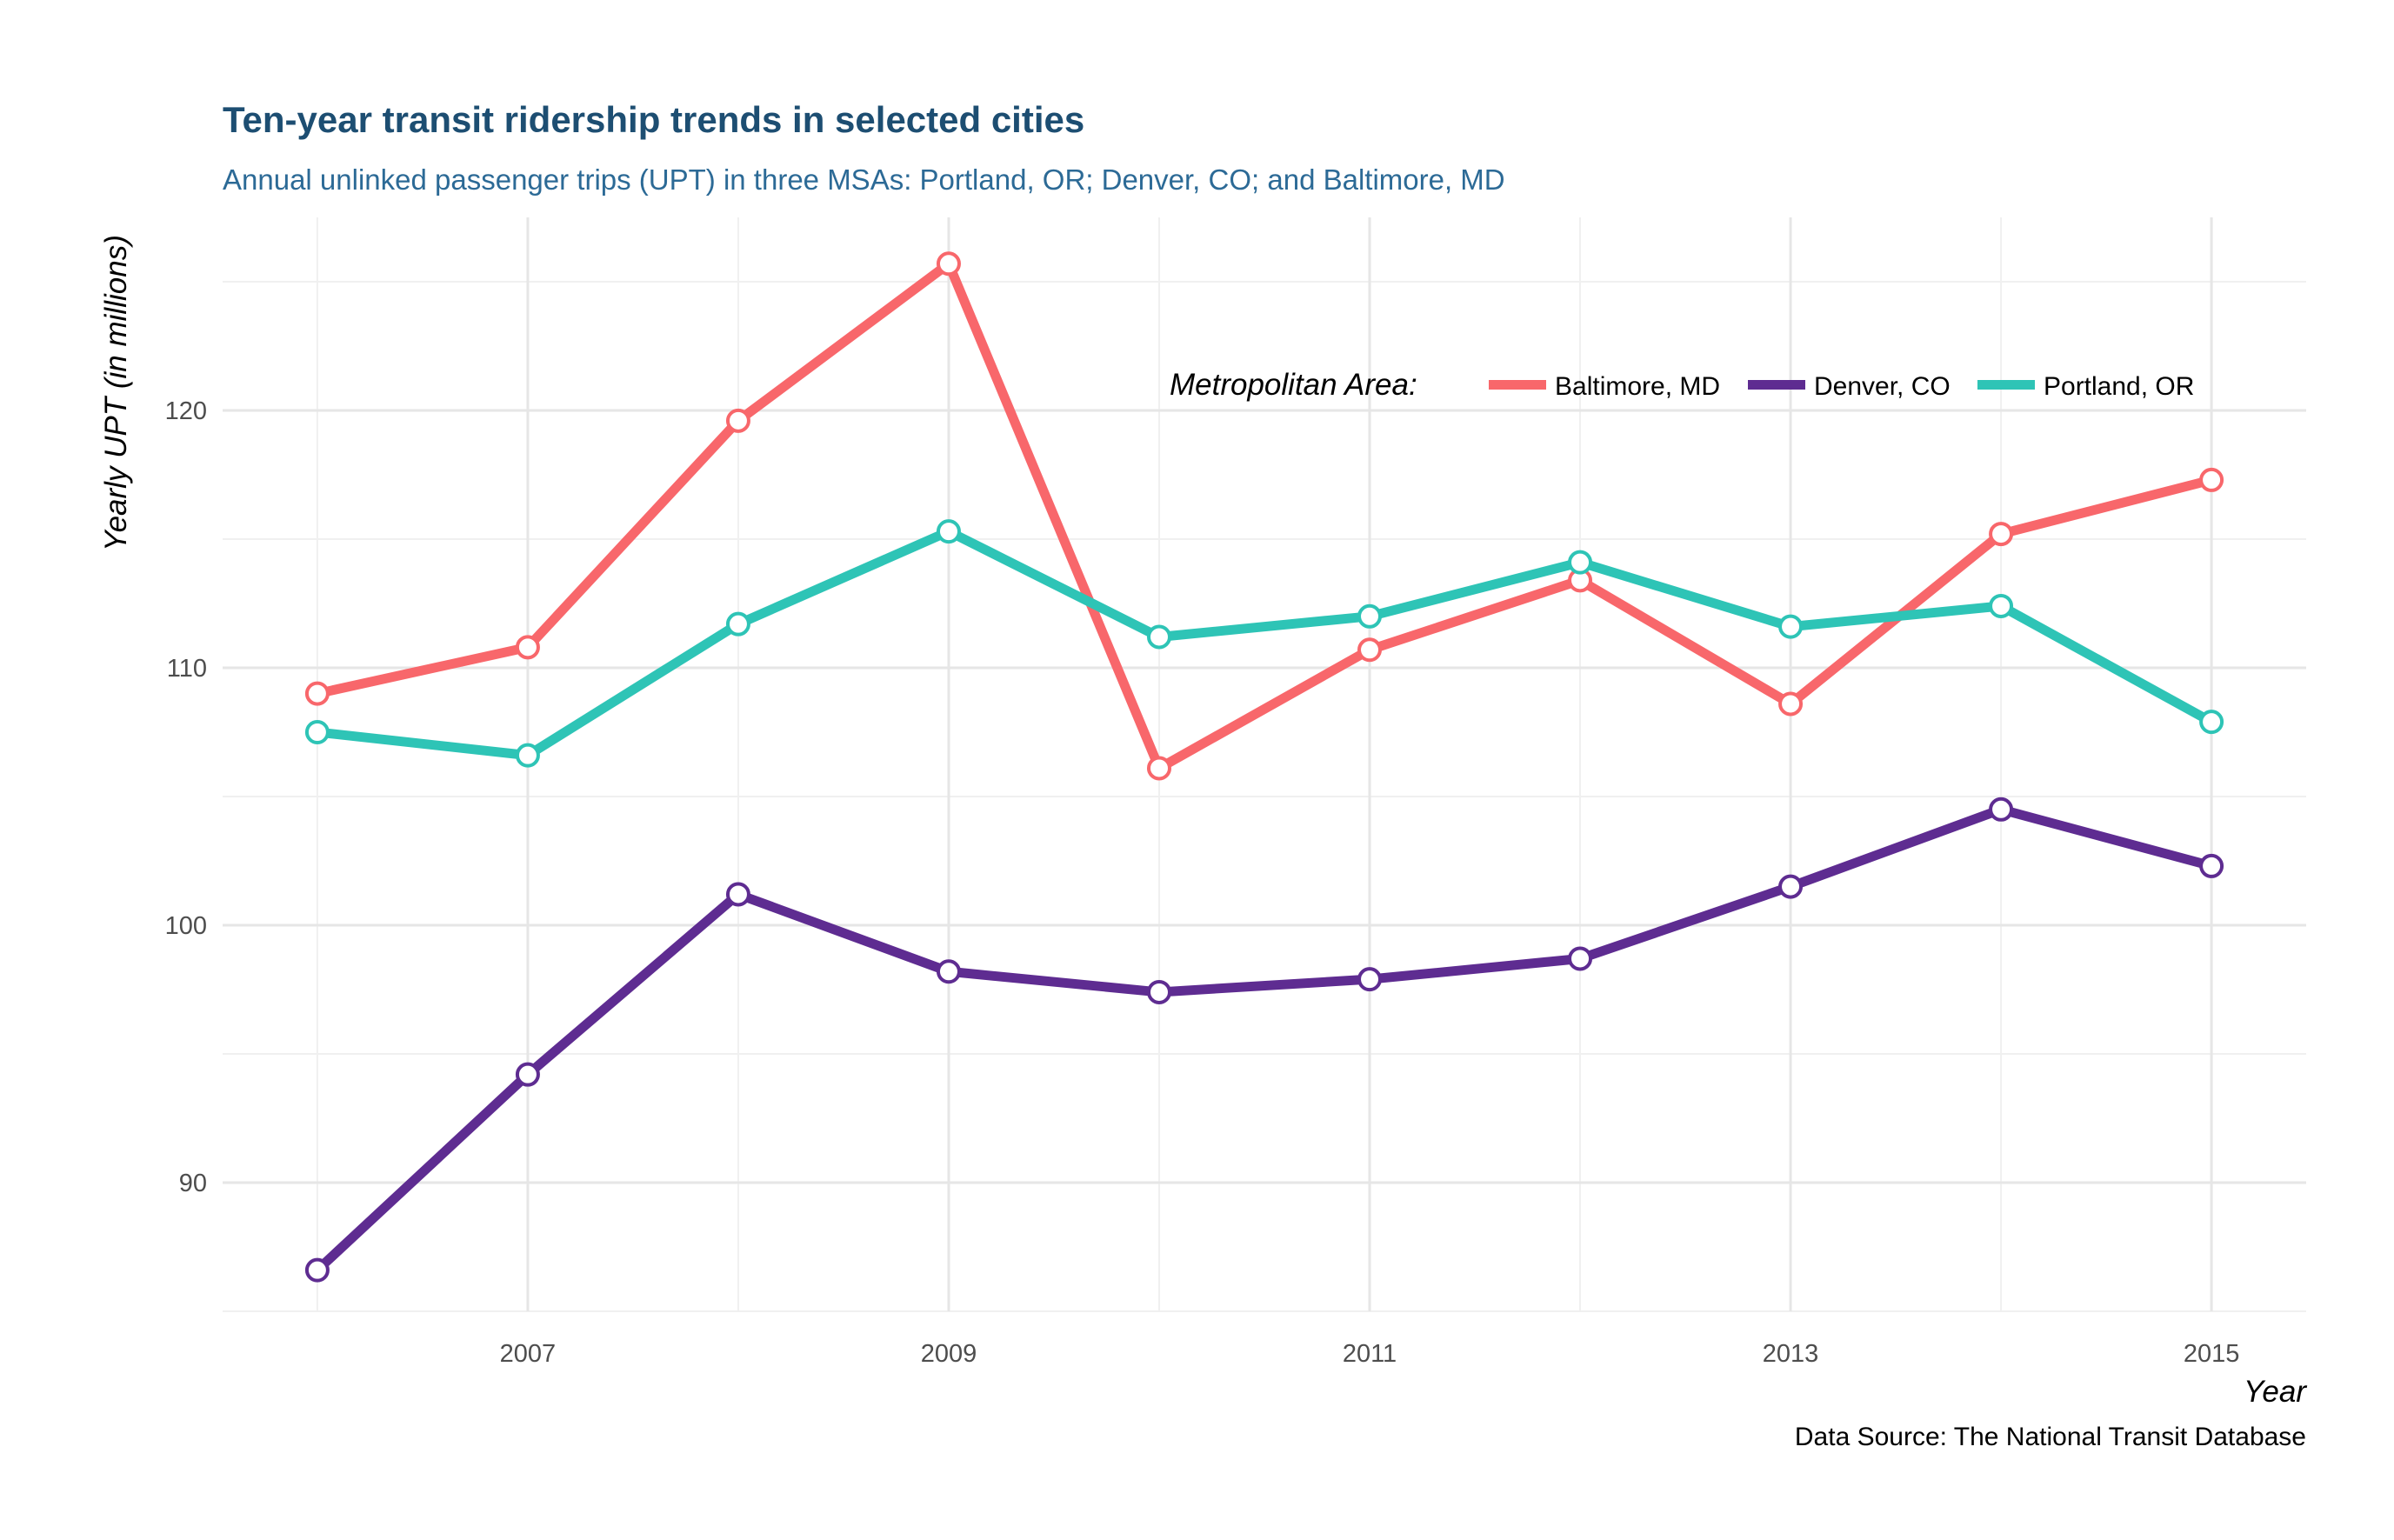 This screenshot has height=1540, width=2394. Describe the element at coordinates (1637, 386) in the screenshot. I see `legend-label-baltimore-md: Baltimore, MD` at that location.